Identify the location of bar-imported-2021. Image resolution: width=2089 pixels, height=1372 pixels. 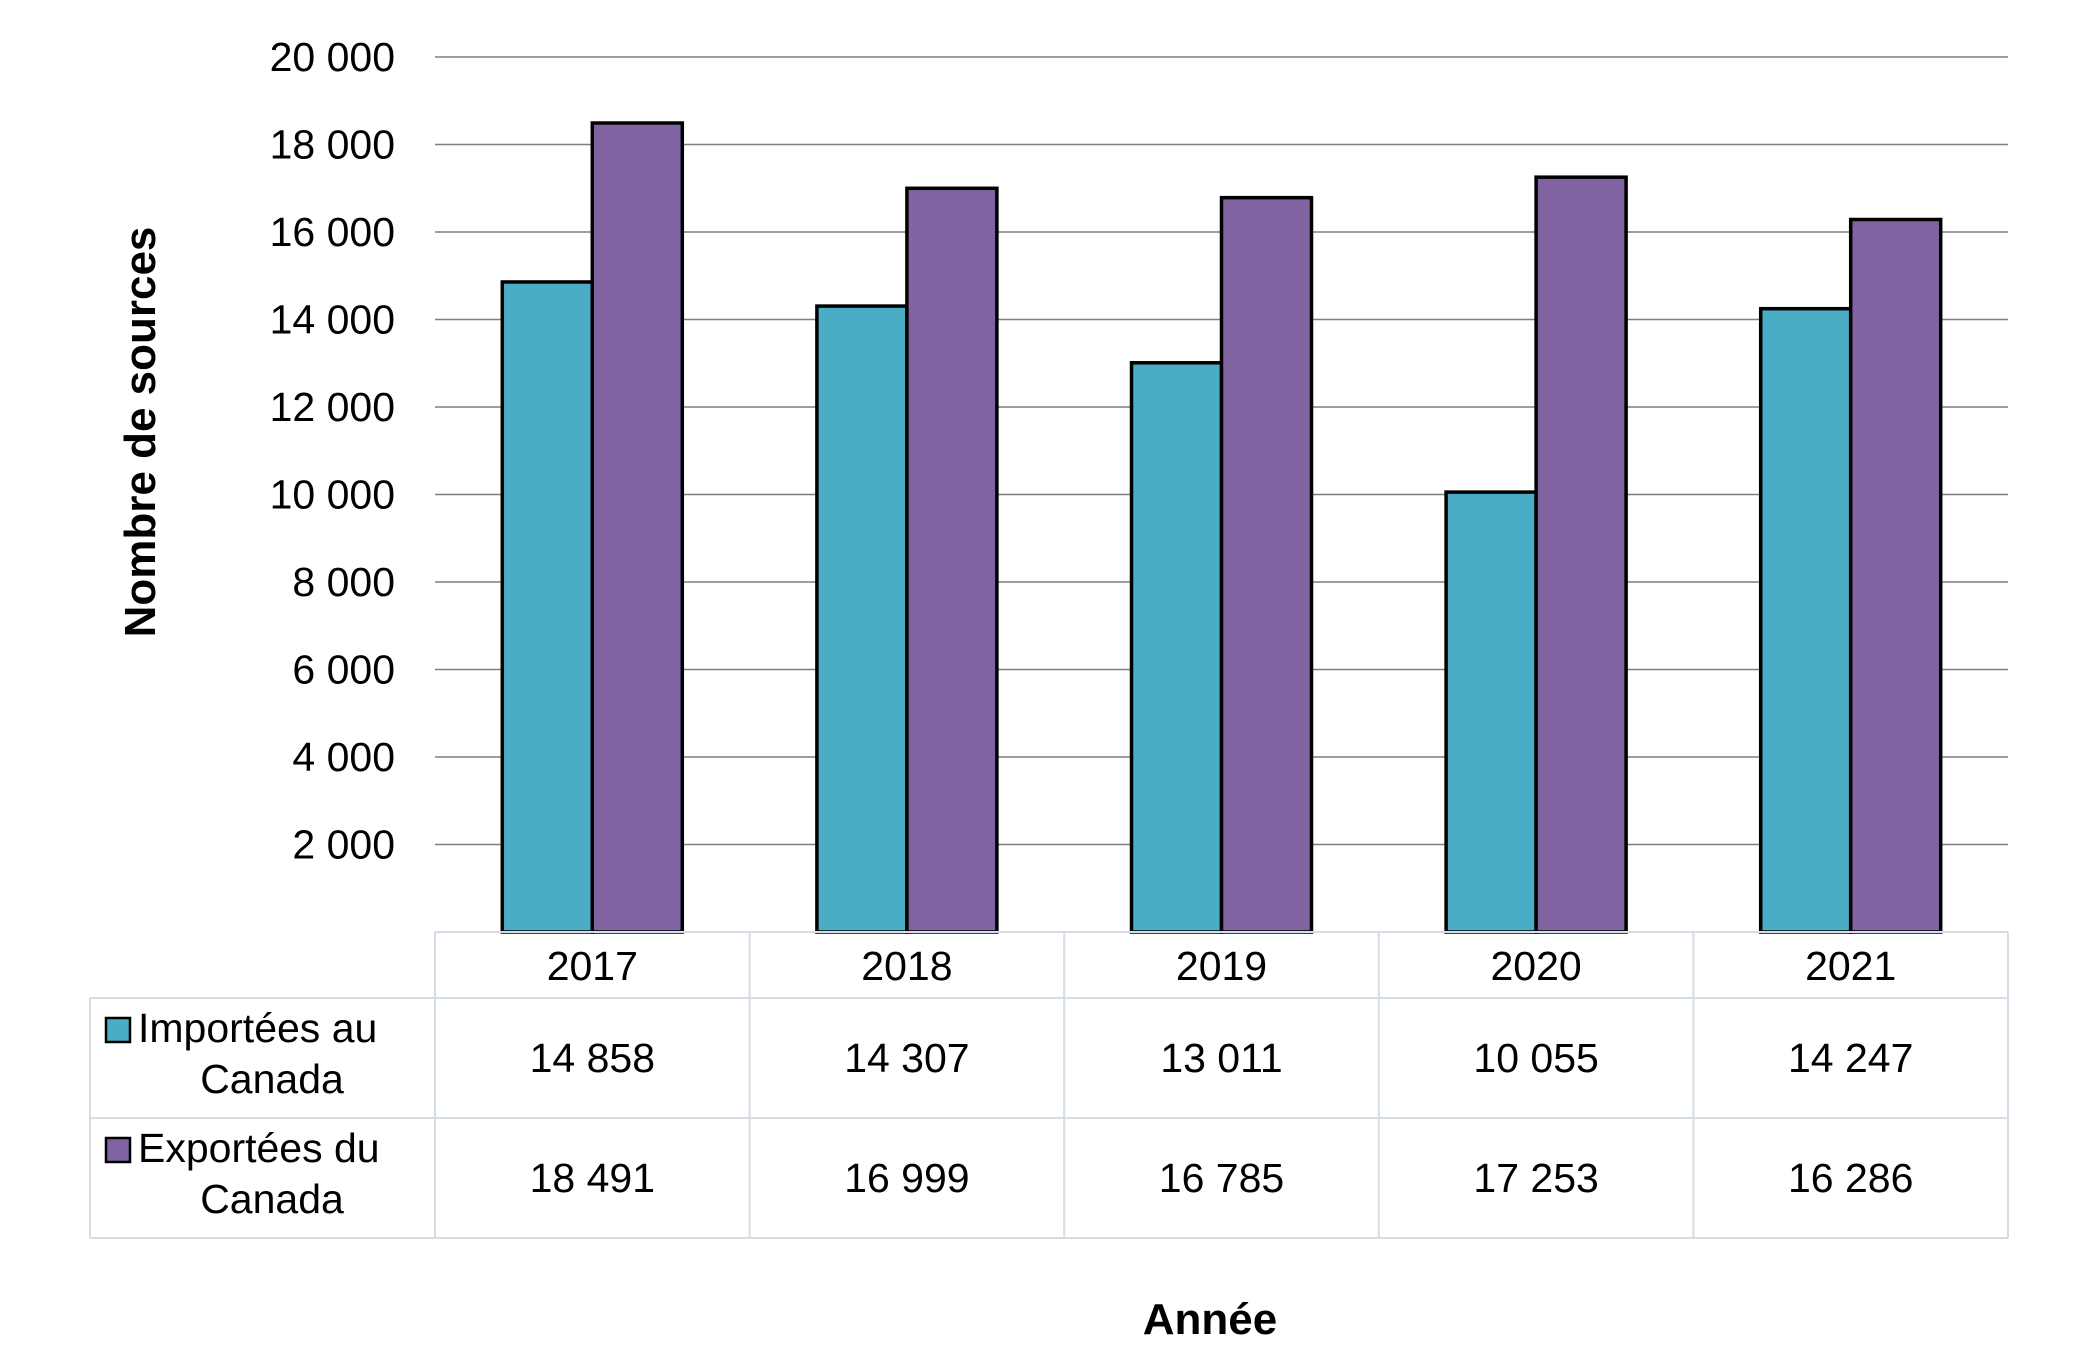
(1805, 620).